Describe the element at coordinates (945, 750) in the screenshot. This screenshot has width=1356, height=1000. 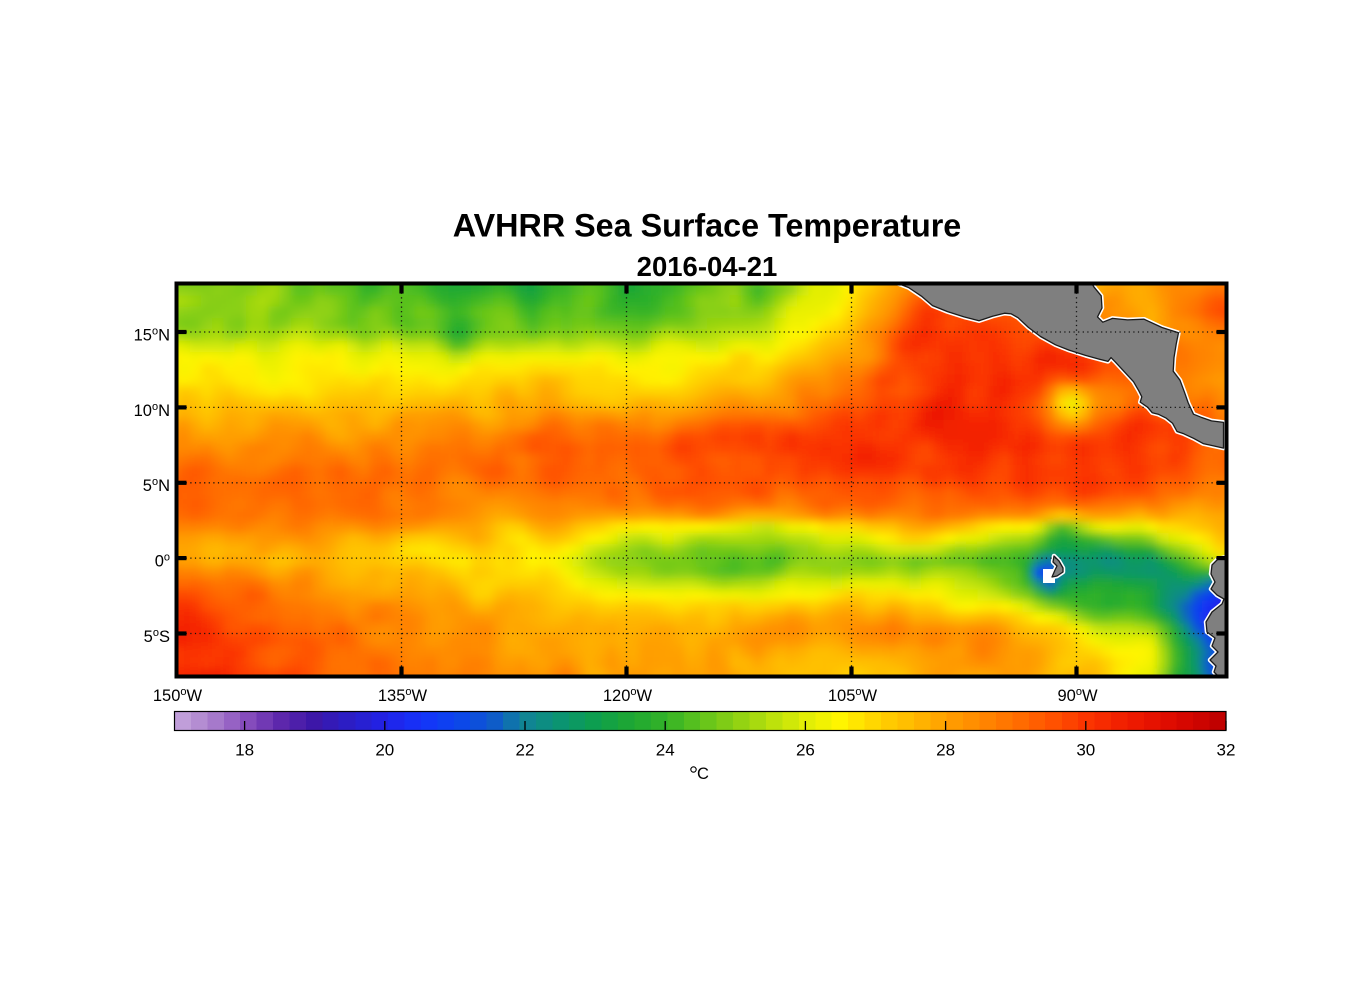
I see `svg-text: 28` at that location.